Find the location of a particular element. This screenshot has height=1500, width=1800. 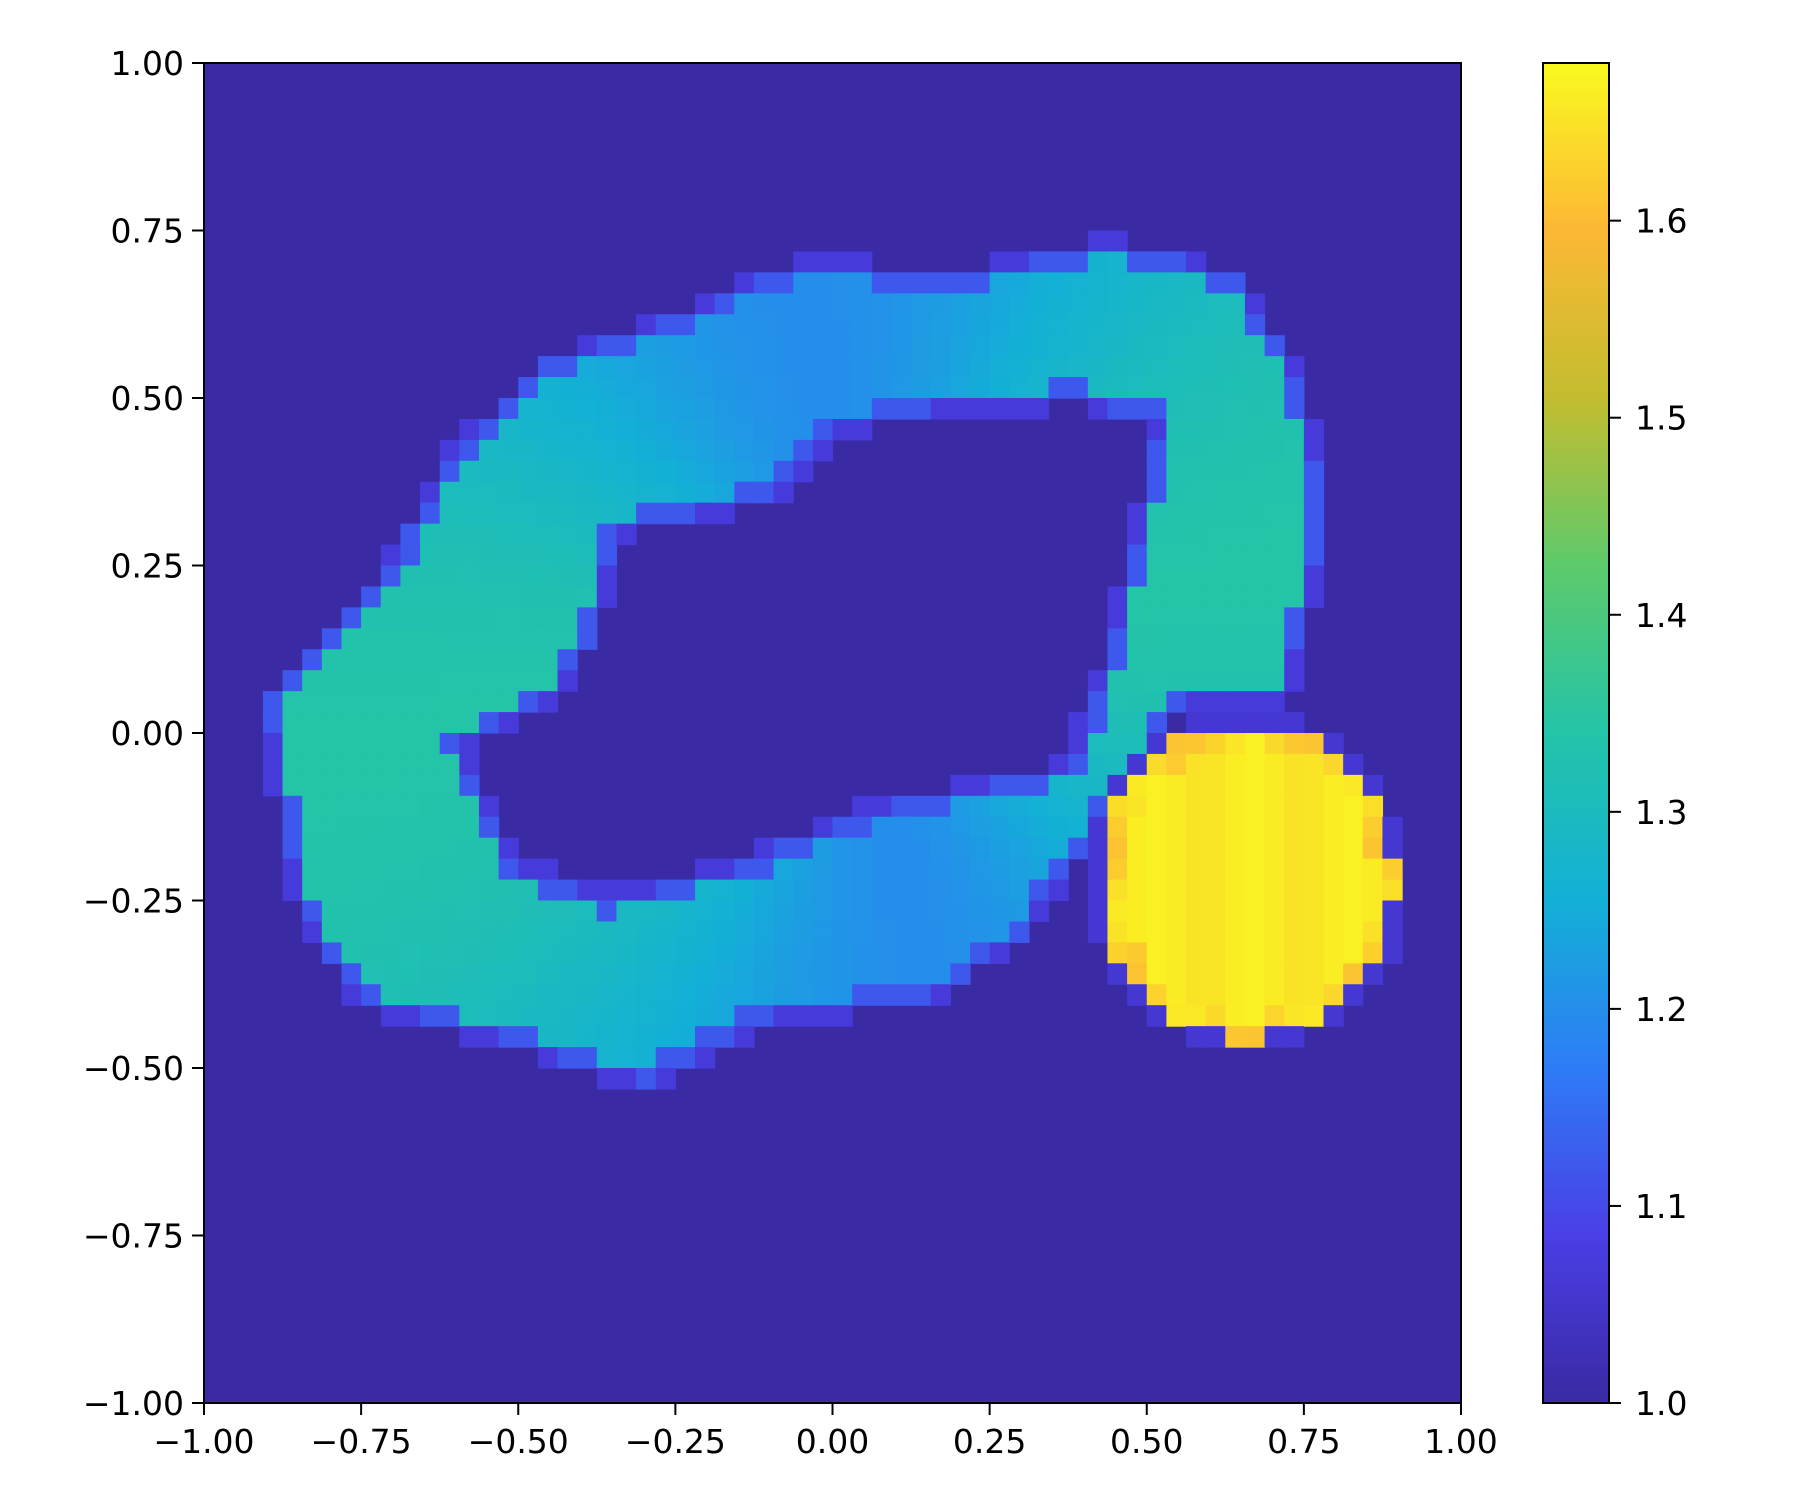

y-tick-label: 1.00 is located at coordinates (147, 63).